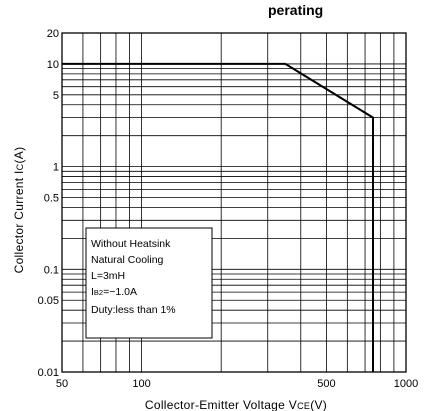 This screenshot has width=426, height=411. Describe the element at coordinates (51, 199) in the screenshot. I see `y-tick-label: 0.5` at that location.